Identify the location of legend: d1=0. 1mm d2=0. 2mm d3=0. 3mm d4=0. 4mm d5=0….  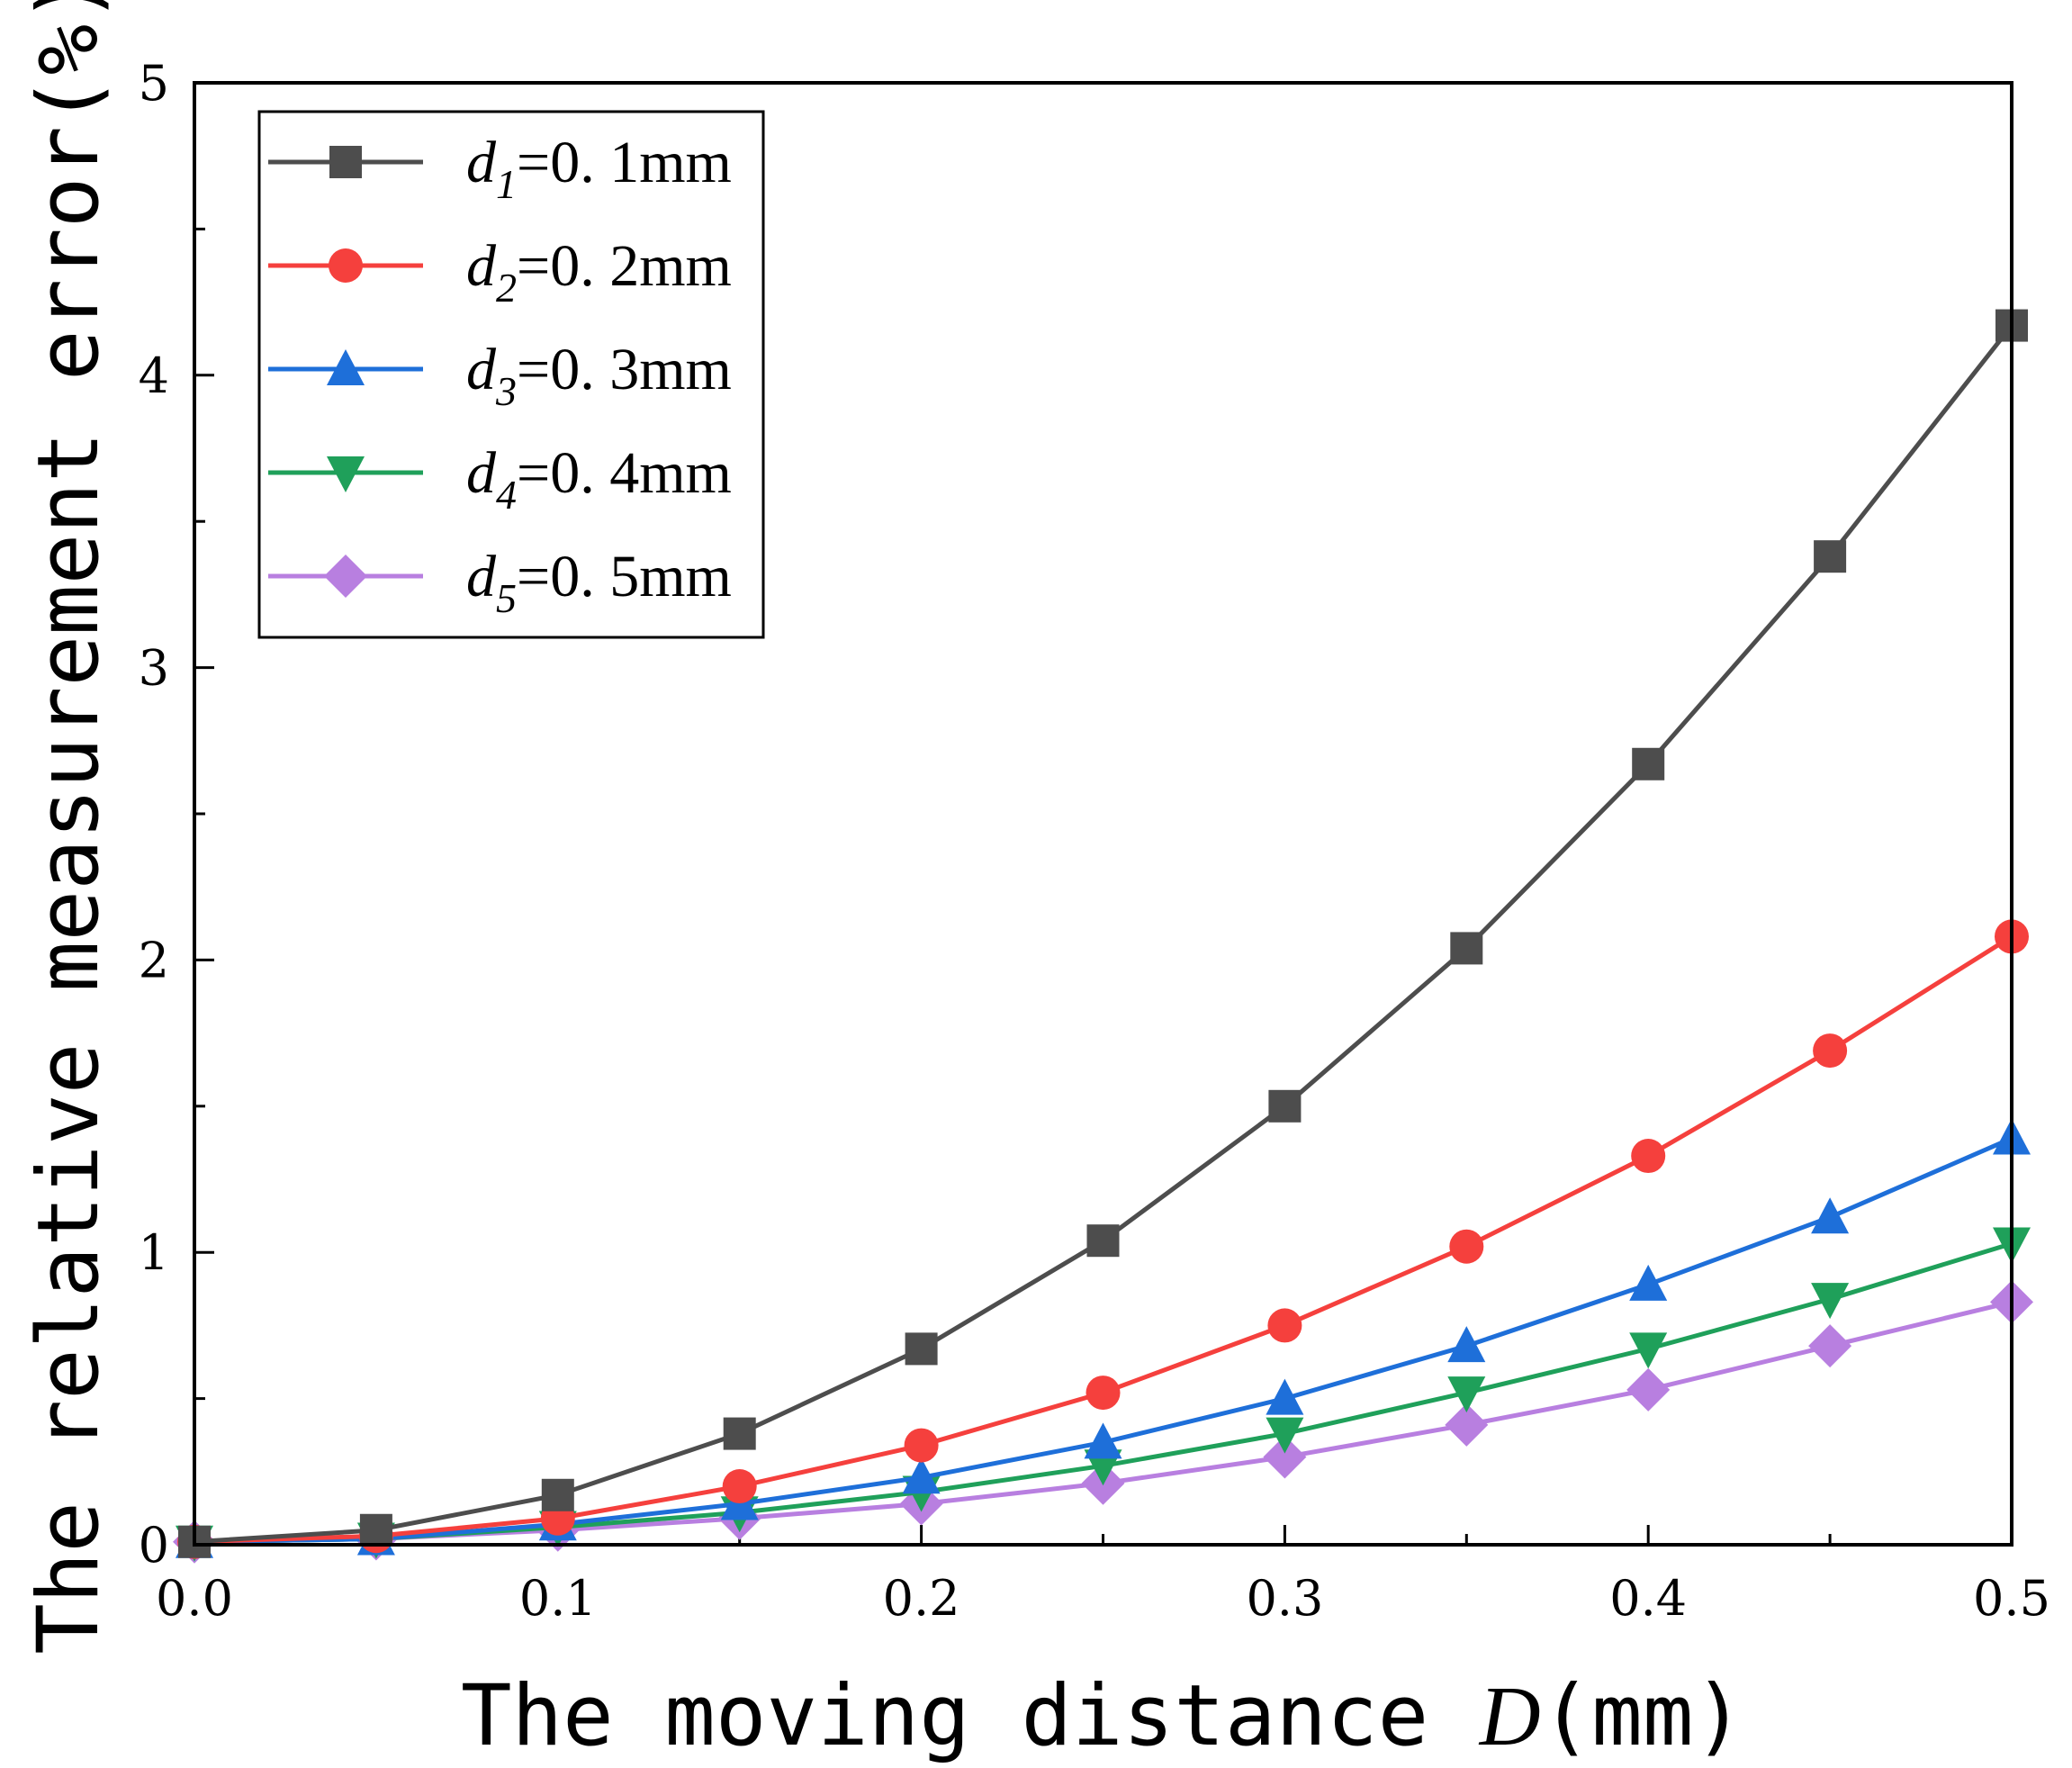
(511, 374).